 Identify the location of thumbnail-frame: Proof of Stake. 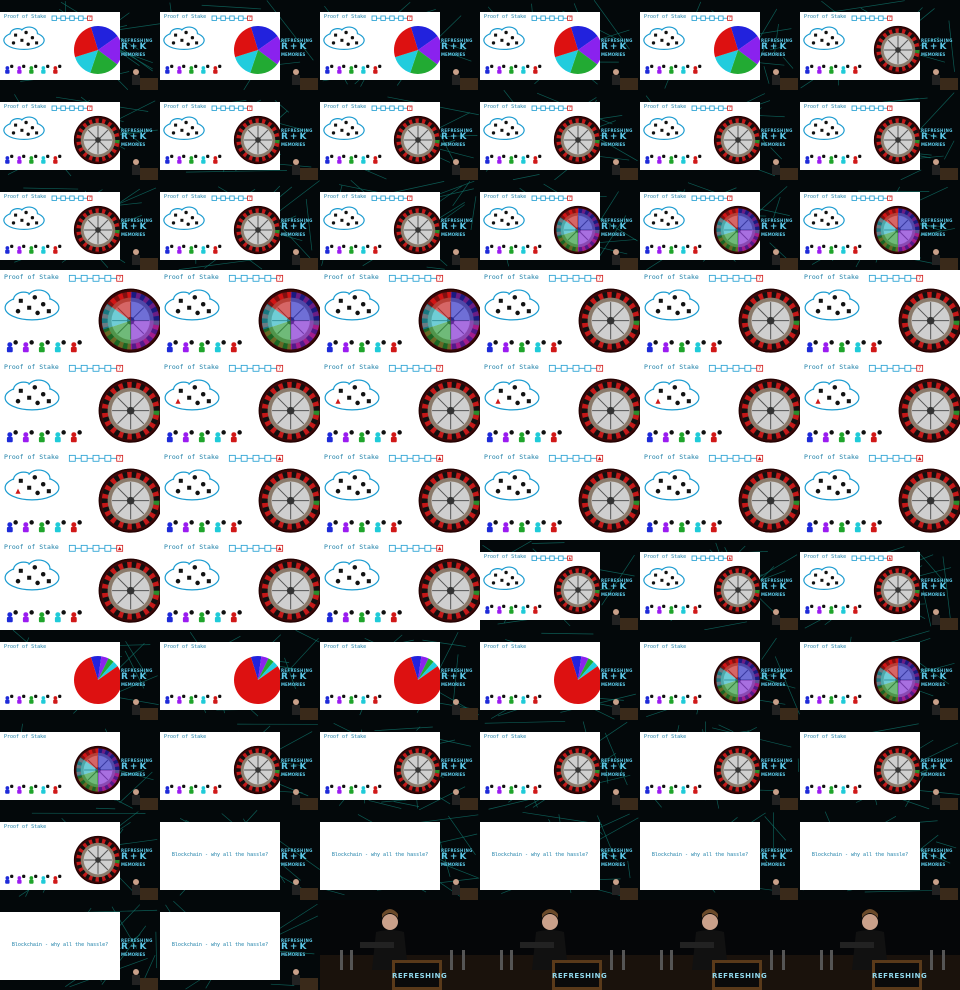
(240, 495).